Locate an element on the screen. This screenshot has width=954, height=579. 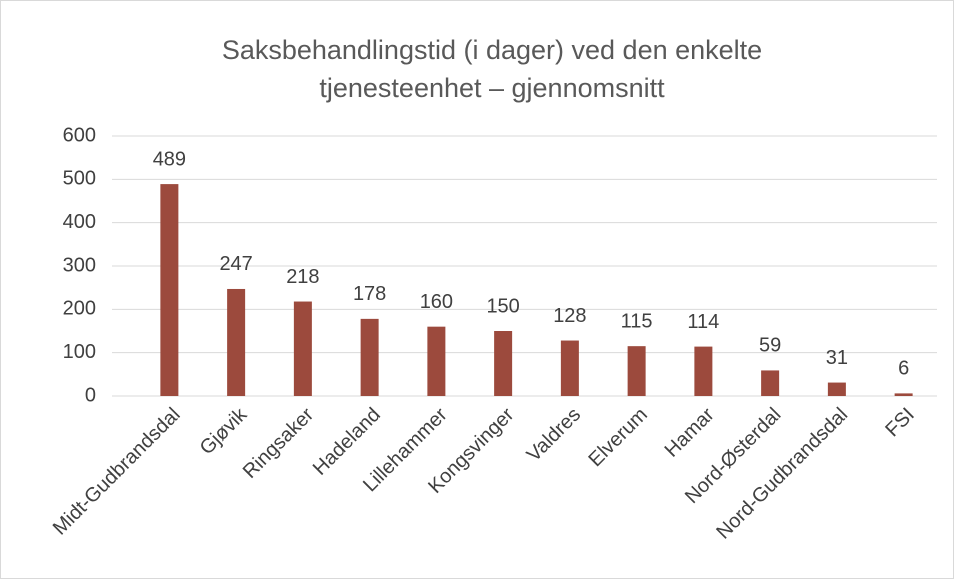
chart-title: tjenesteenhet – gjennomsnitt is located at coordinates (492, 88).